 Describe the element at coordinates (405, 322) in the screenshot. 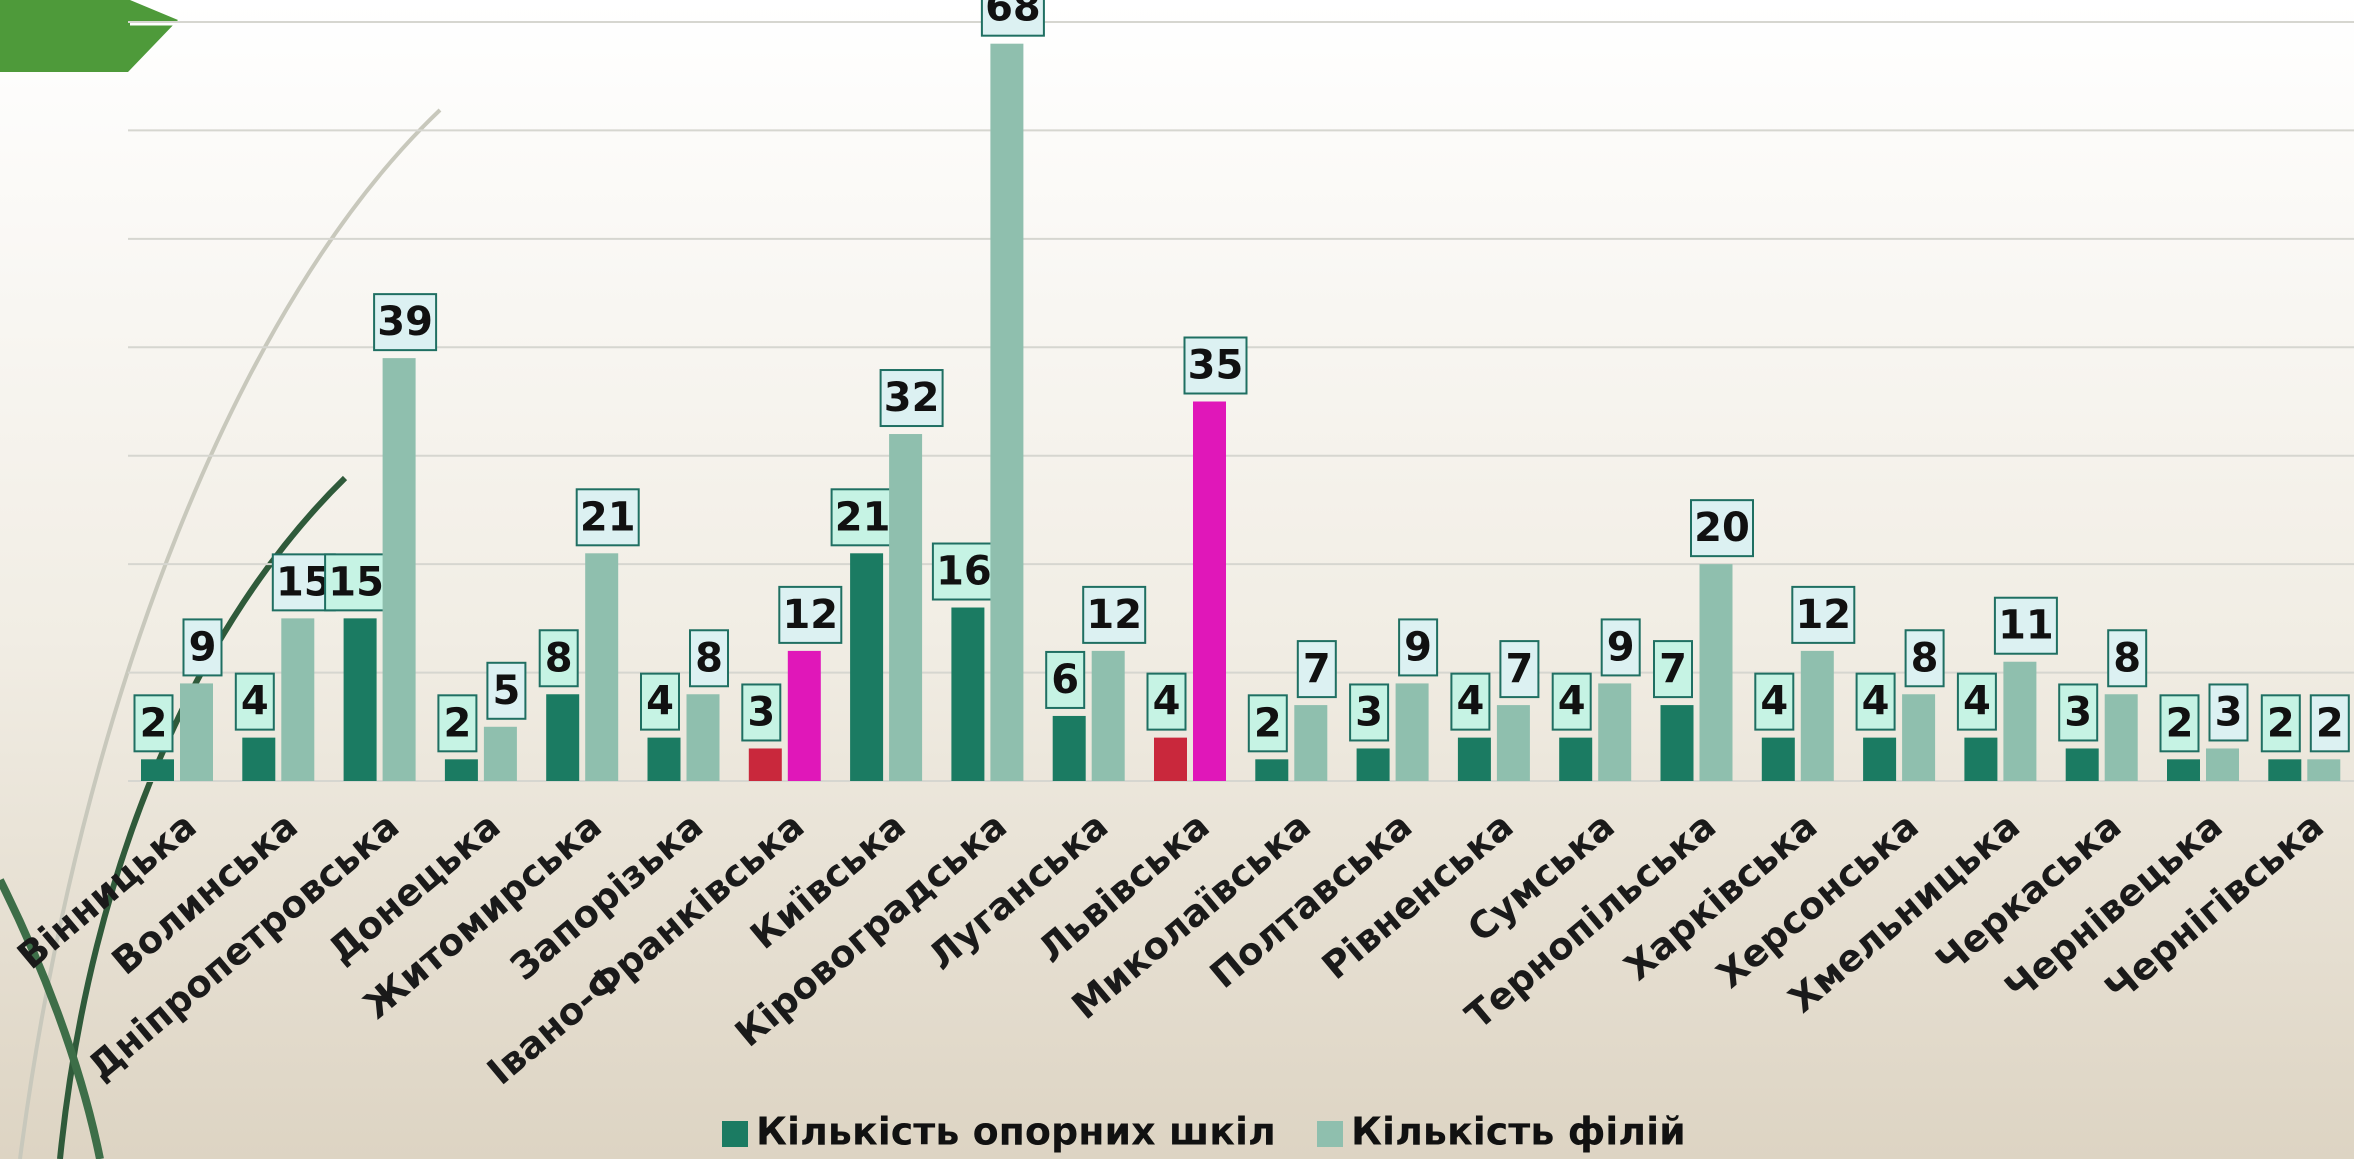

I see `value-label: 39` at that location.